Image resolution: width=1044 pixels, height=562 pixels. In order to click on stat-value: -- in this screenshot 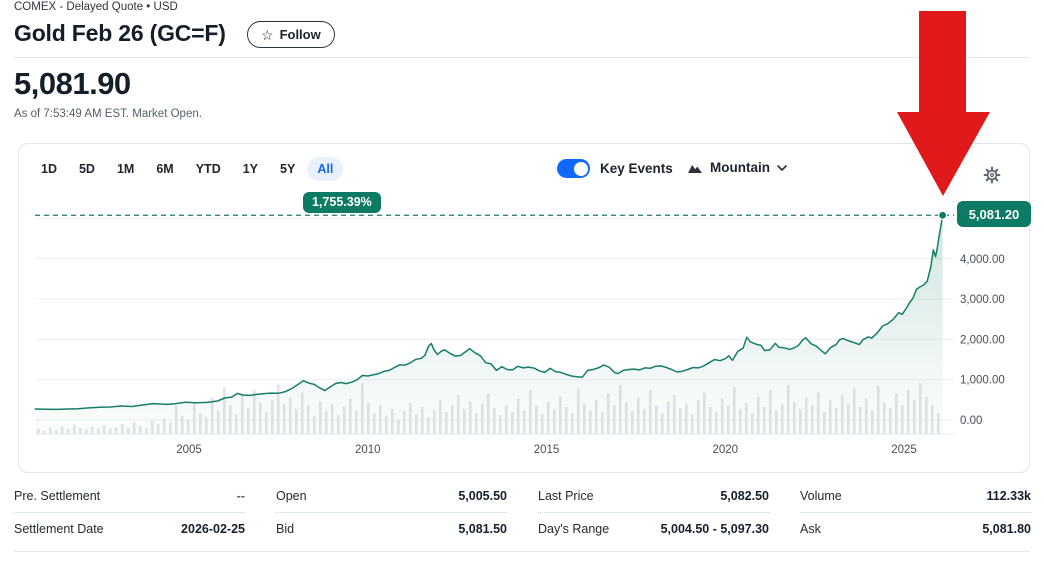, I will do `click(240, 496)`.